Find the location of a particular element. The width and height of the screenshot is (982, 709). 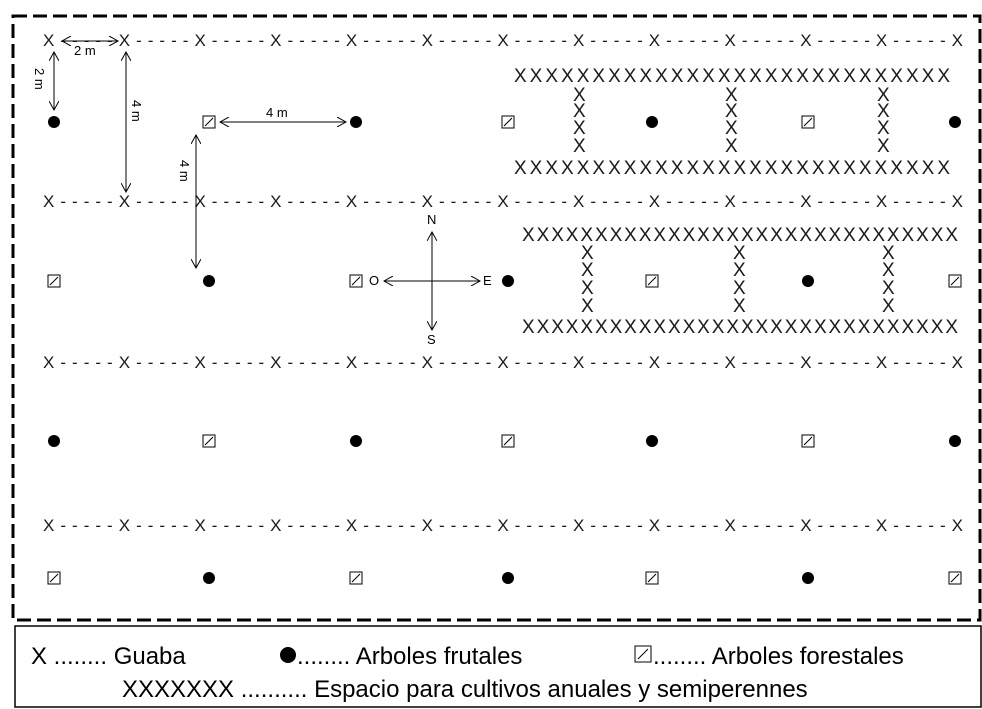

measure-horizontal-2m: 2 m is located at coordinates (90, 49).